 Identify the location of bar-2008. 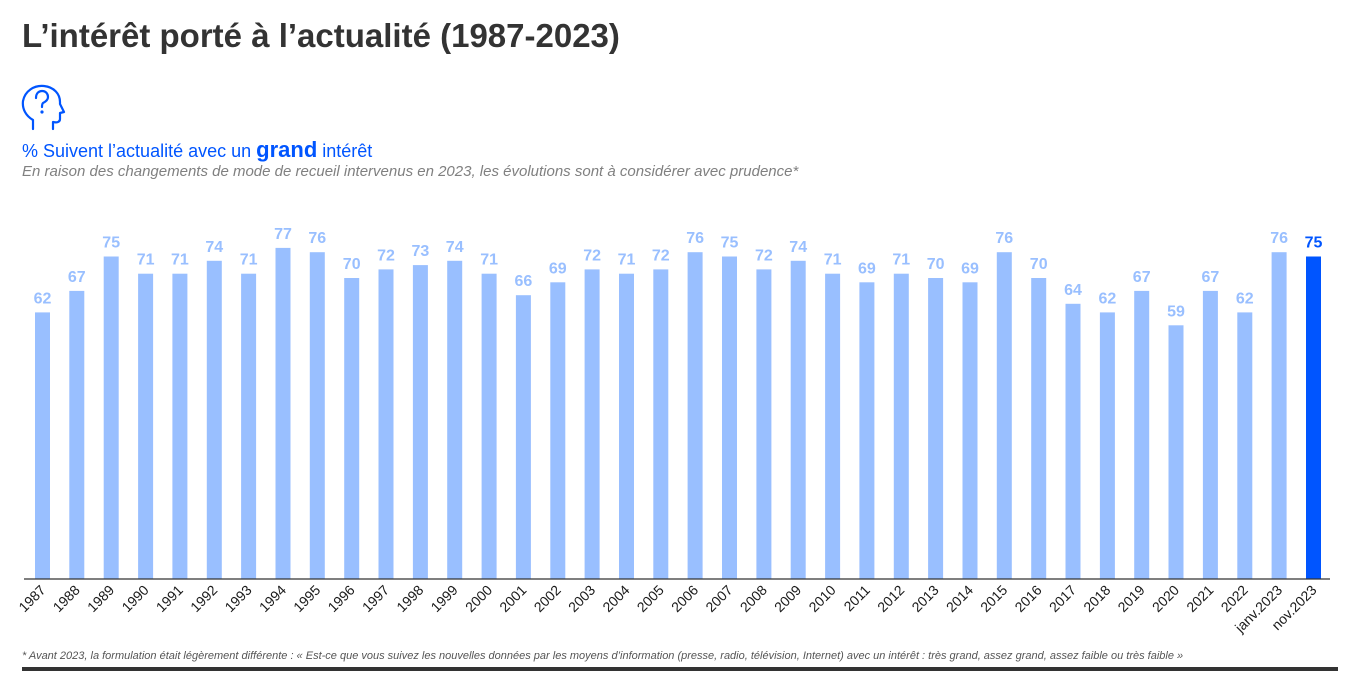
(764, 424).